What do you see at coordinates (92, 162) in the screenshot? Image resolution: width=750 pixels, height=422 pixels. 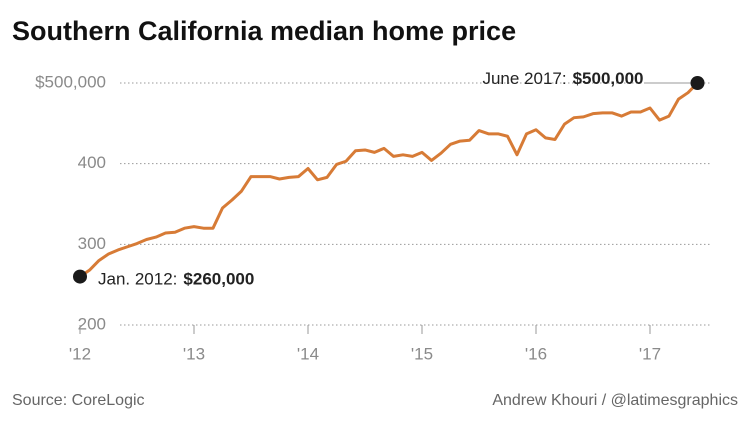 I see `y-tick-label: 400` at bounding box center [92, 162].